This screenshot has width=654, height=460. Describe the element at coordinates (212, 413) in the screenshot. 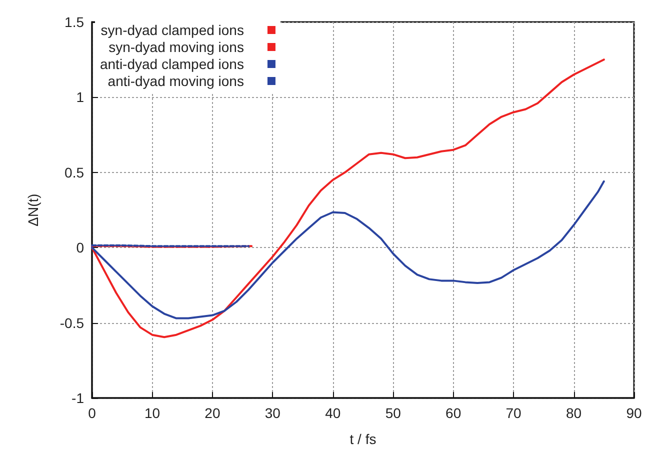

I see `x-tick-label: 20` at that location.